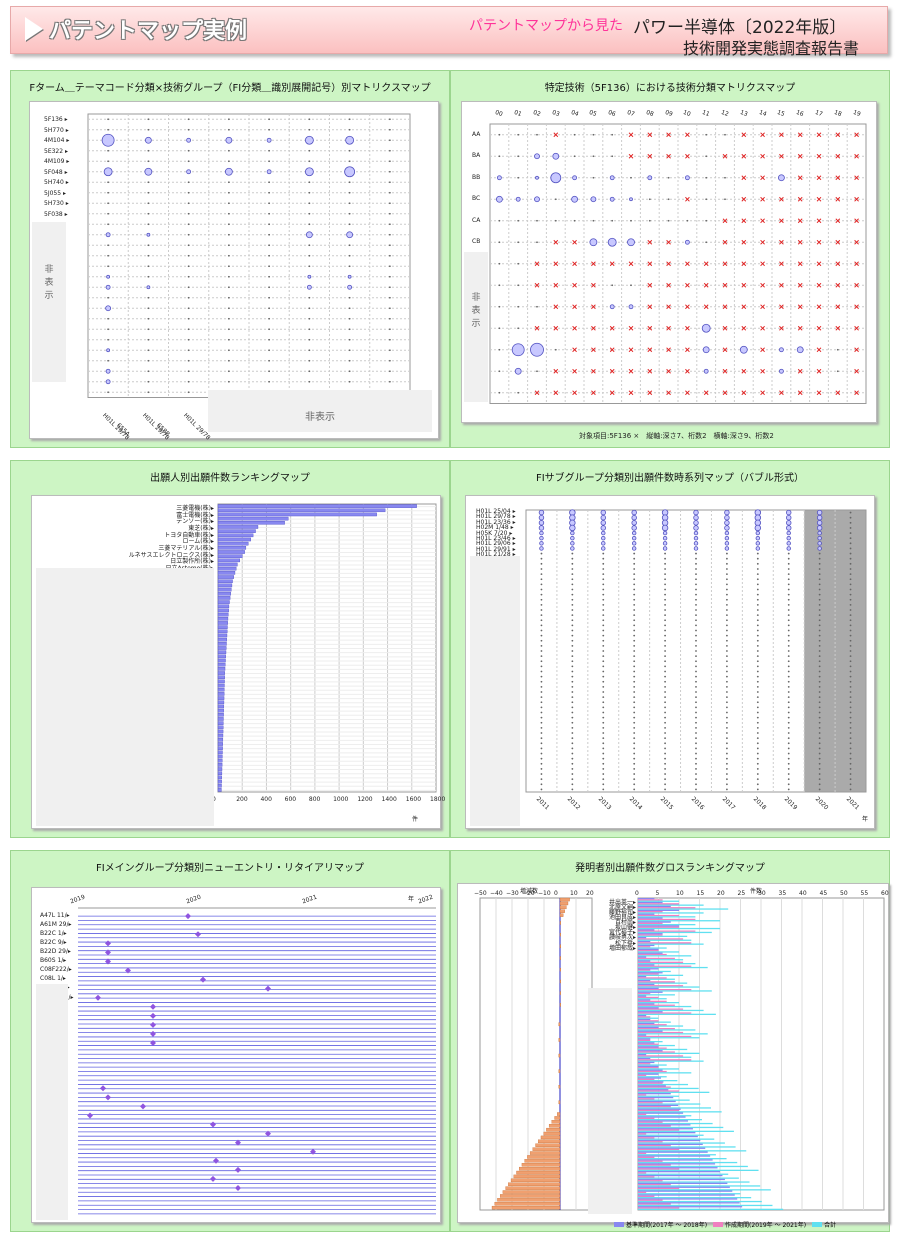 This screenshot has width=900, height=1250. Describe the element at coordinates (496, 538) in the screenshot. I see `row-label: H01L 23/46 ▸` at that location.